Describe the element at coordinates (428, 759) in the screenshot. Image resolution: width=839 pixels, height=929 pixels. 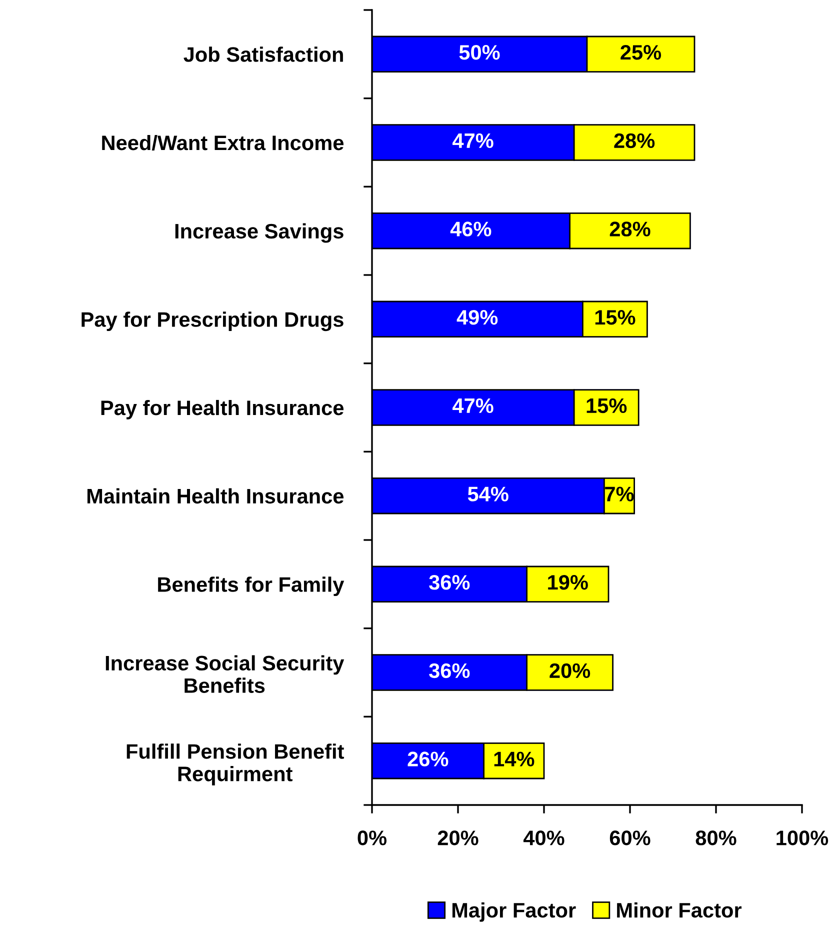
I see `data-label: 26%` at that location.